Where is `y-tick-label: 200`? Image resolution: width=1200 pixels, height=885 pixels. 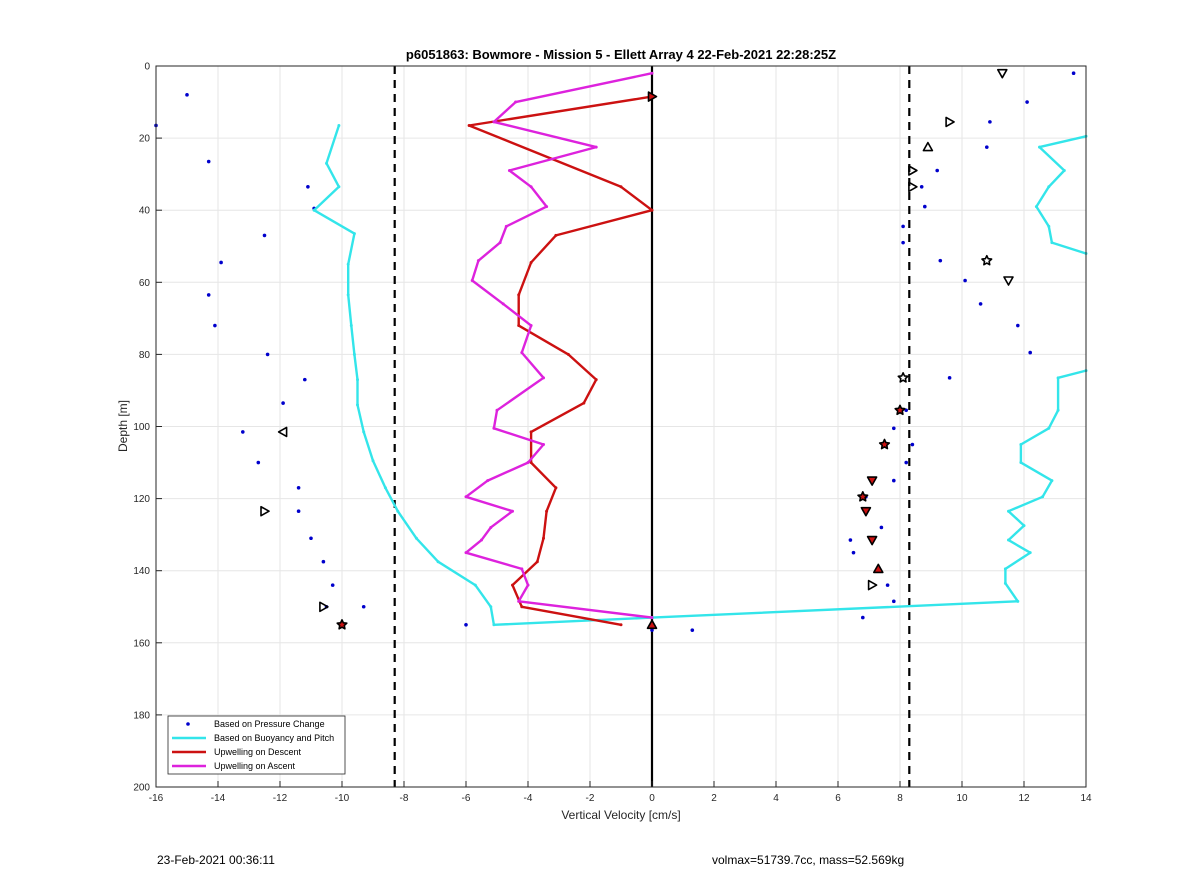 y-tick-label: 200 is located at coordinates (141, 788).